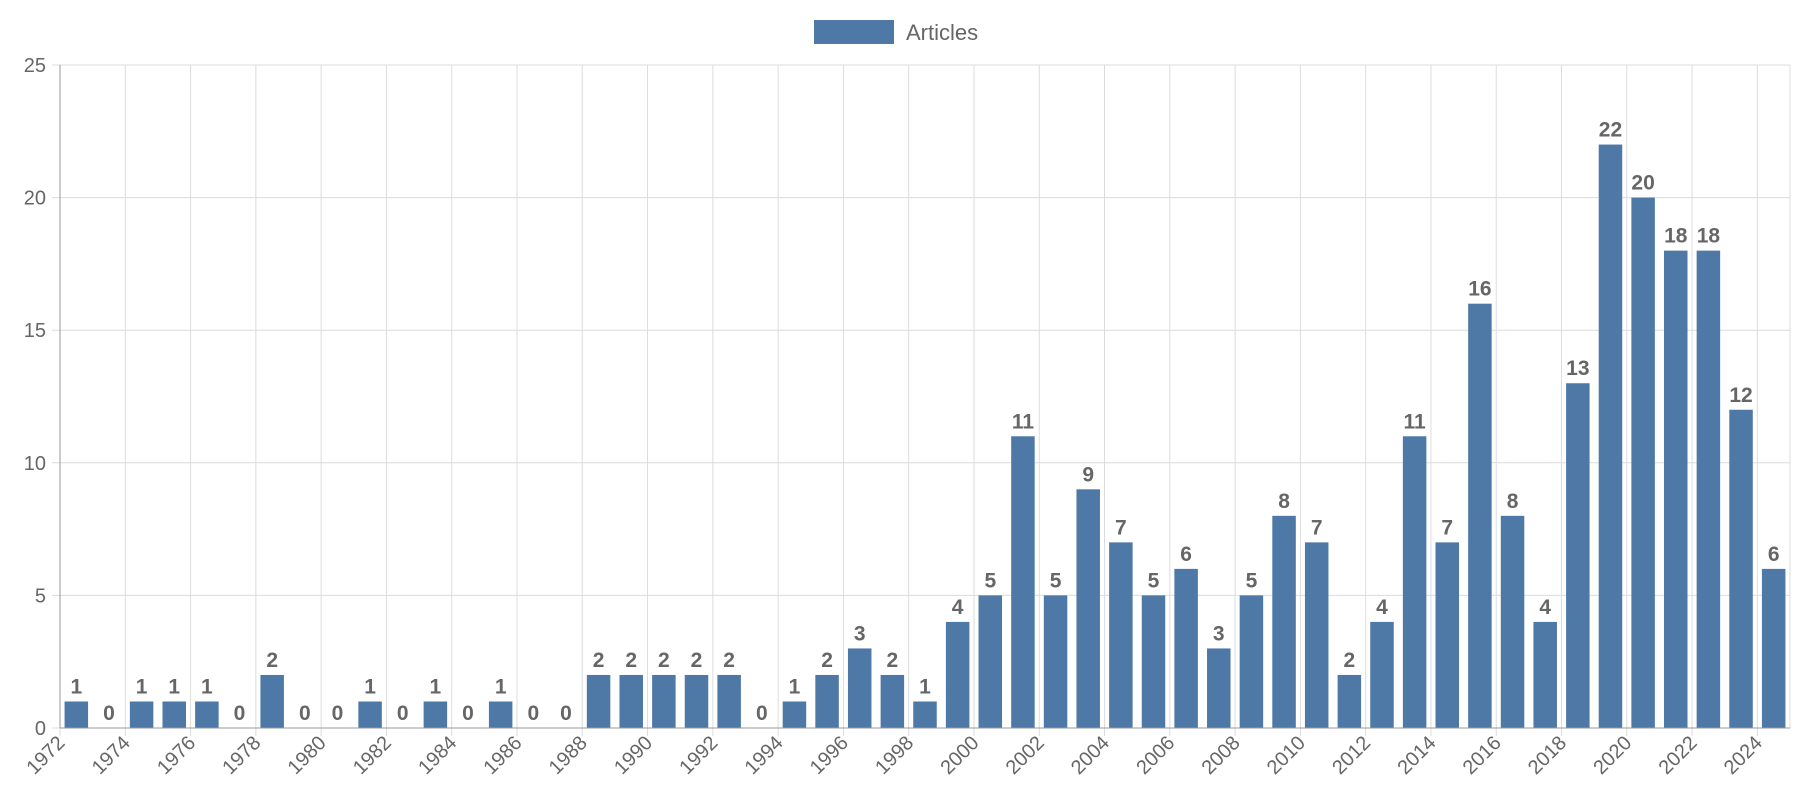  I want to click on bar-2012, so click(1382, 674).